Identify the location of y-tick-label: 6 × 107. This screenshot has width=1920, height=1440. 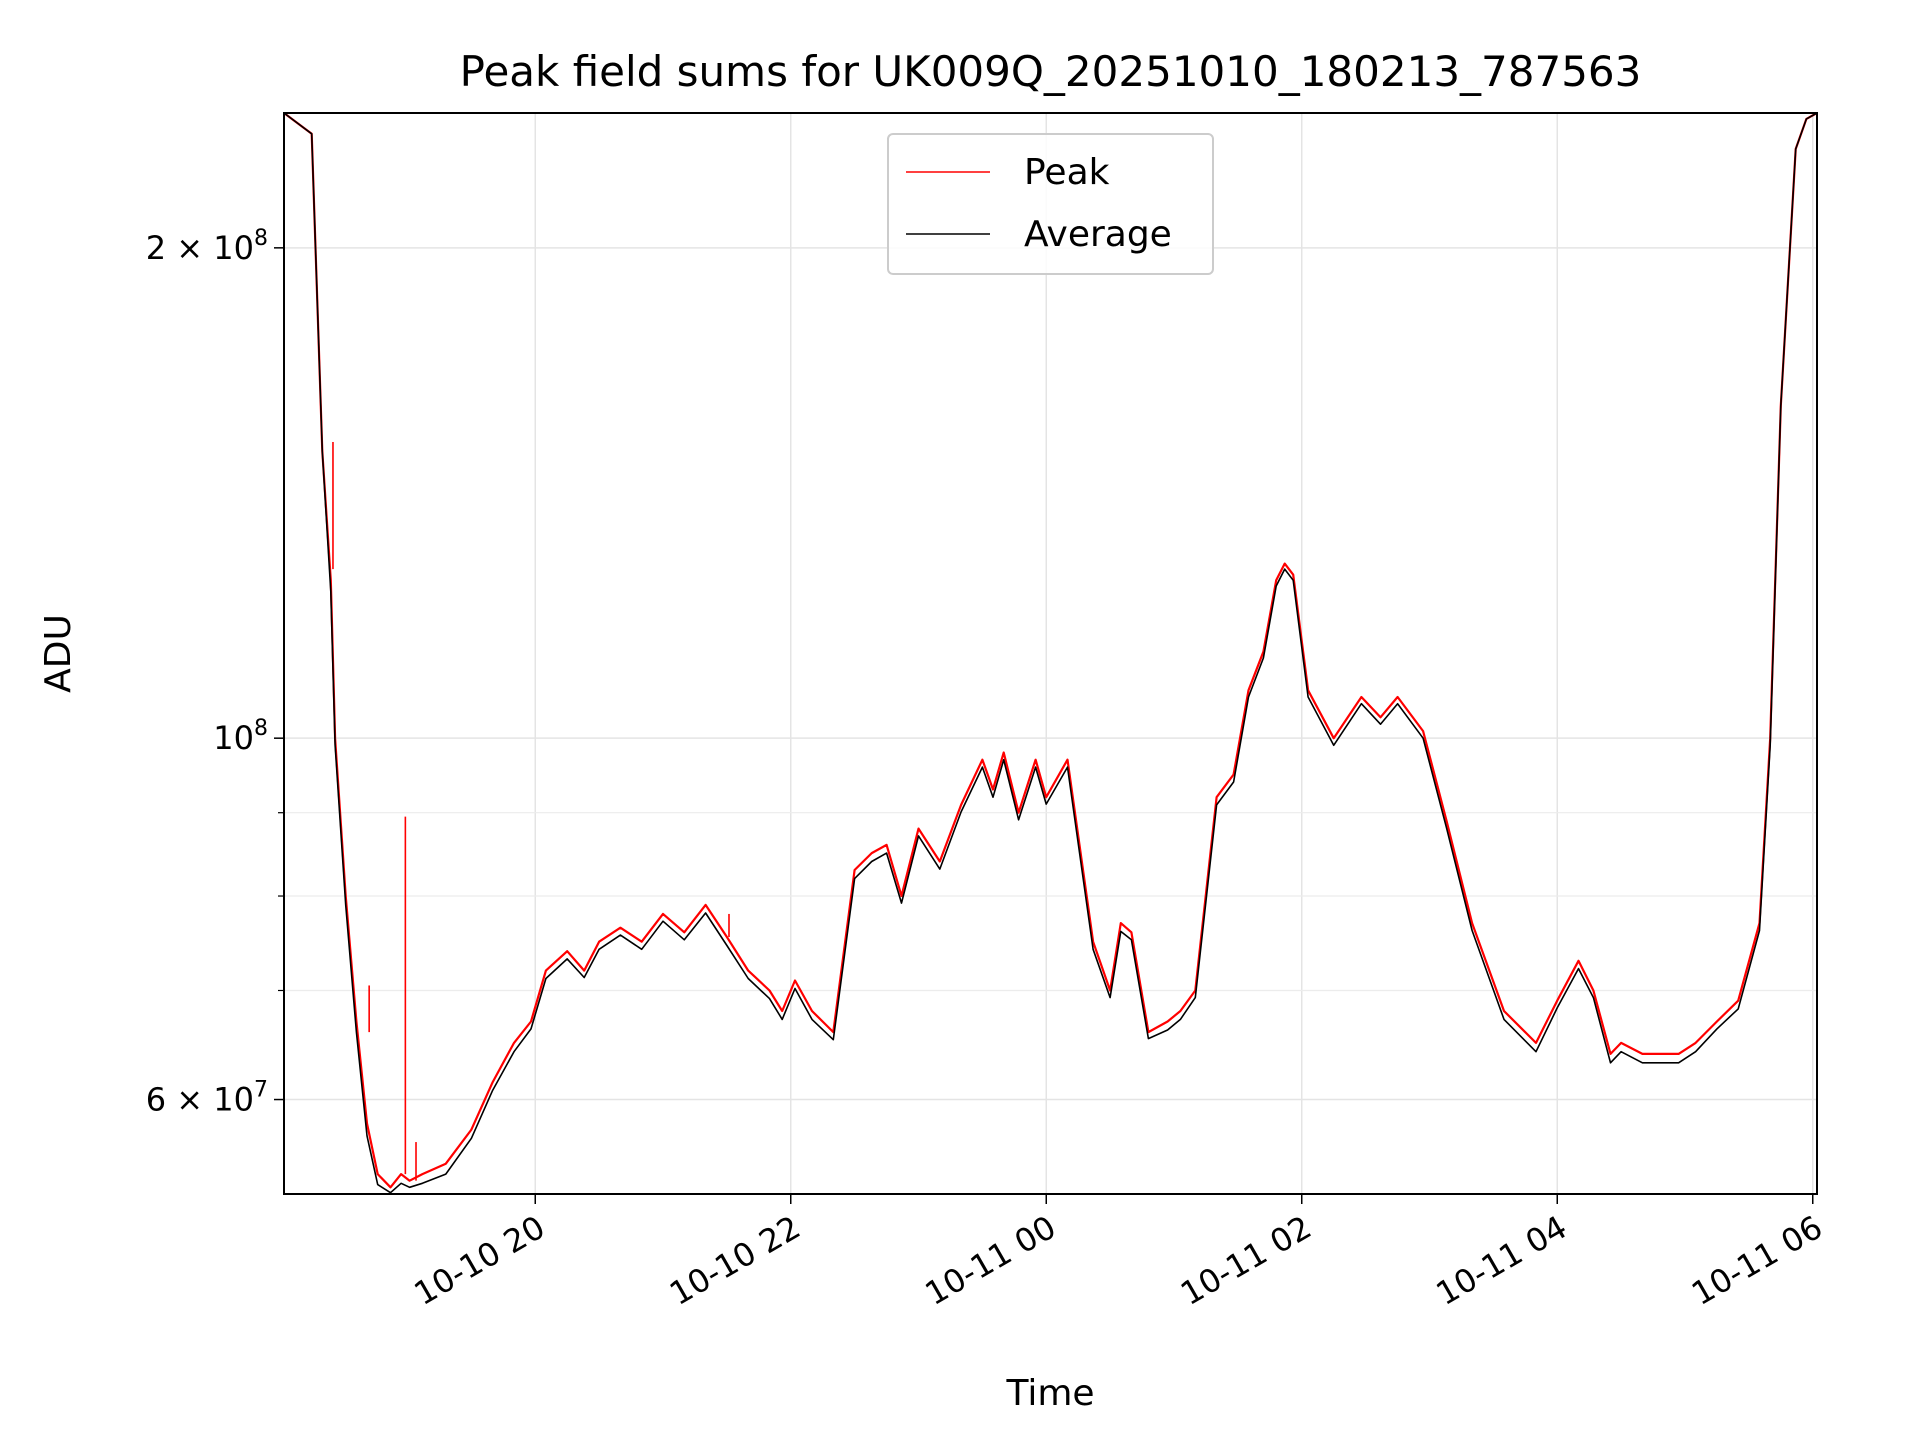
(207, 1098).